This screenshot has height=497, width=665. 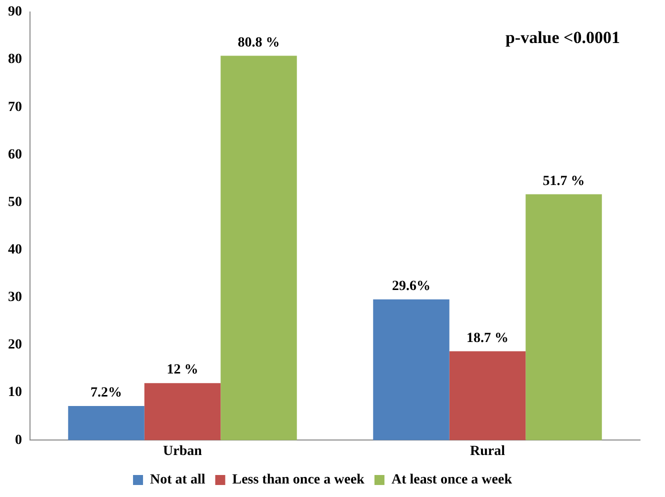 What do you see at coordinates (15, 107) in the screenshot?
I see `y-tick-label: 70` at bounding box center [15, 107].